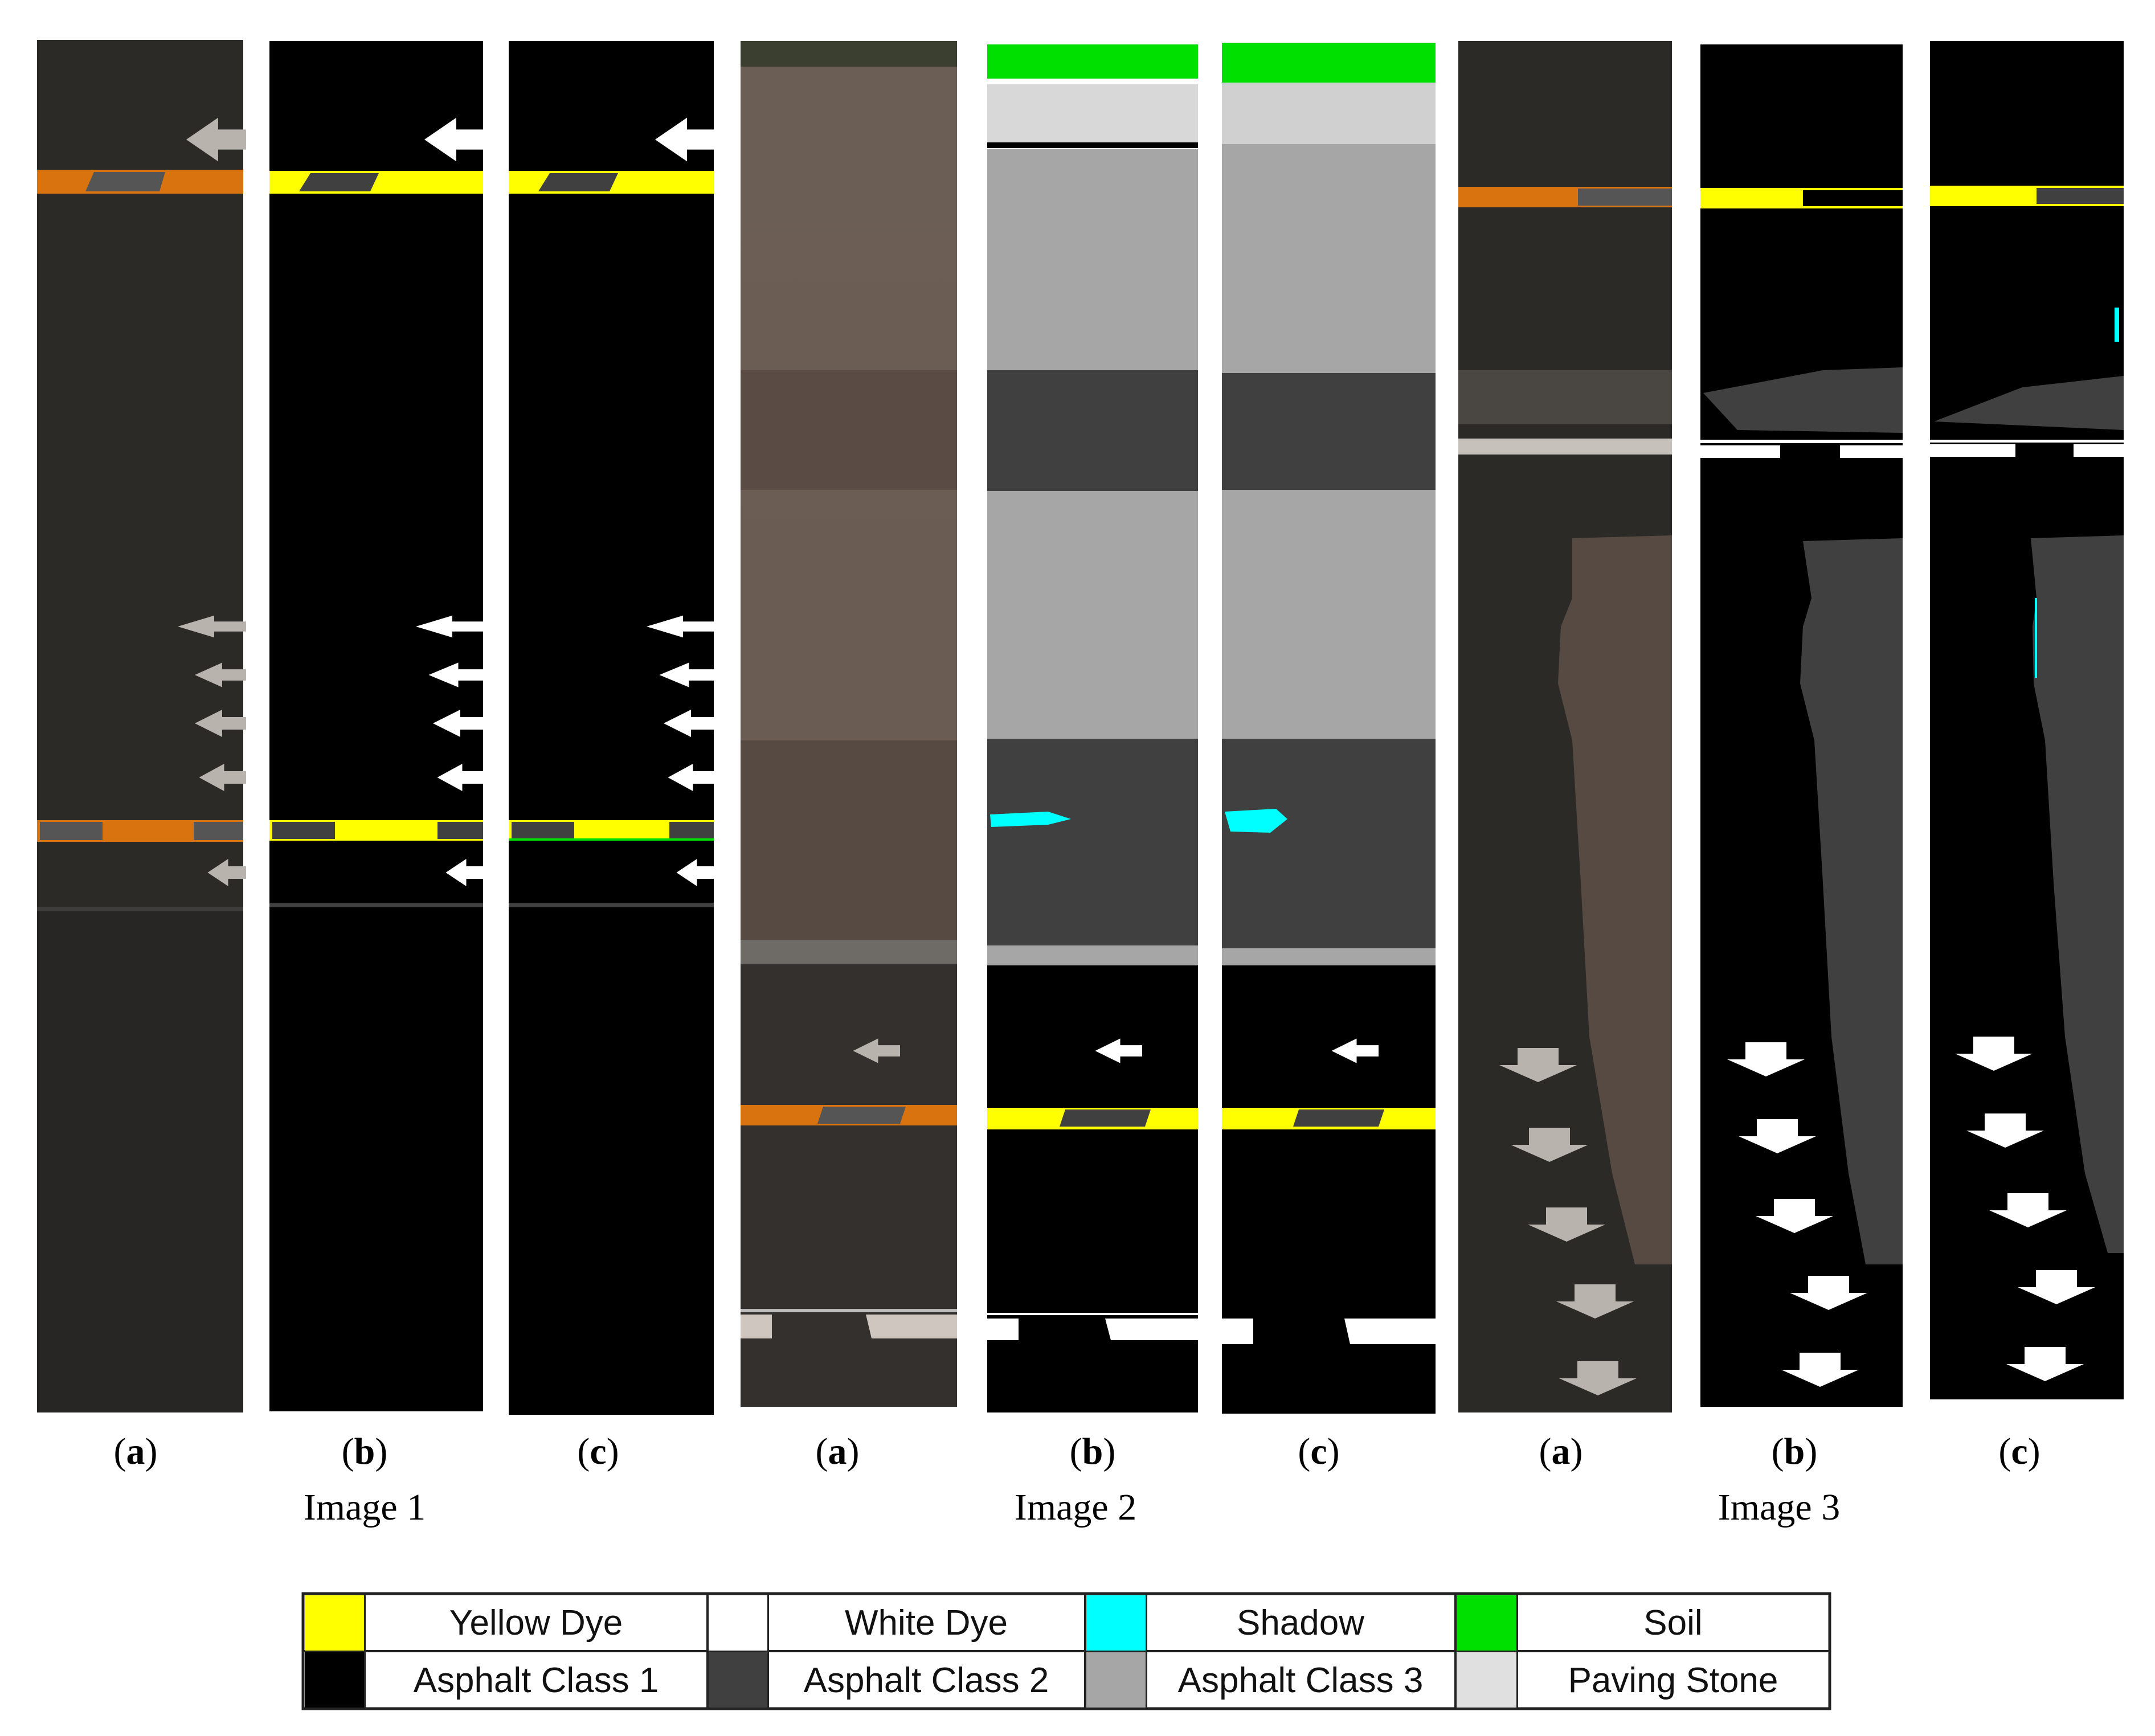  Describe the element at coordinates (849, 952) in the screenshot. I see `photo-curb` at that location.